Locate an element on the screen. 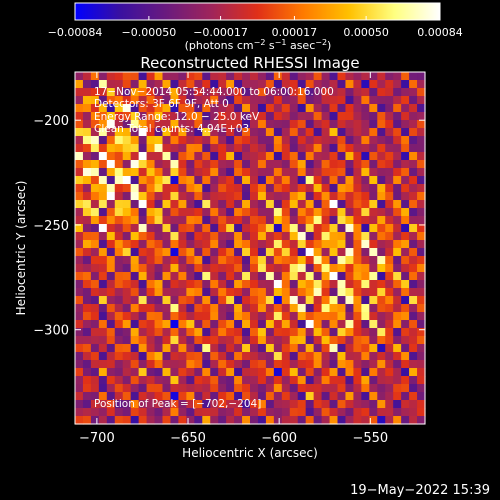 The image size is (500, 500). colorbar-tick-label: 0.00050 is located at coordinates (366, 32).